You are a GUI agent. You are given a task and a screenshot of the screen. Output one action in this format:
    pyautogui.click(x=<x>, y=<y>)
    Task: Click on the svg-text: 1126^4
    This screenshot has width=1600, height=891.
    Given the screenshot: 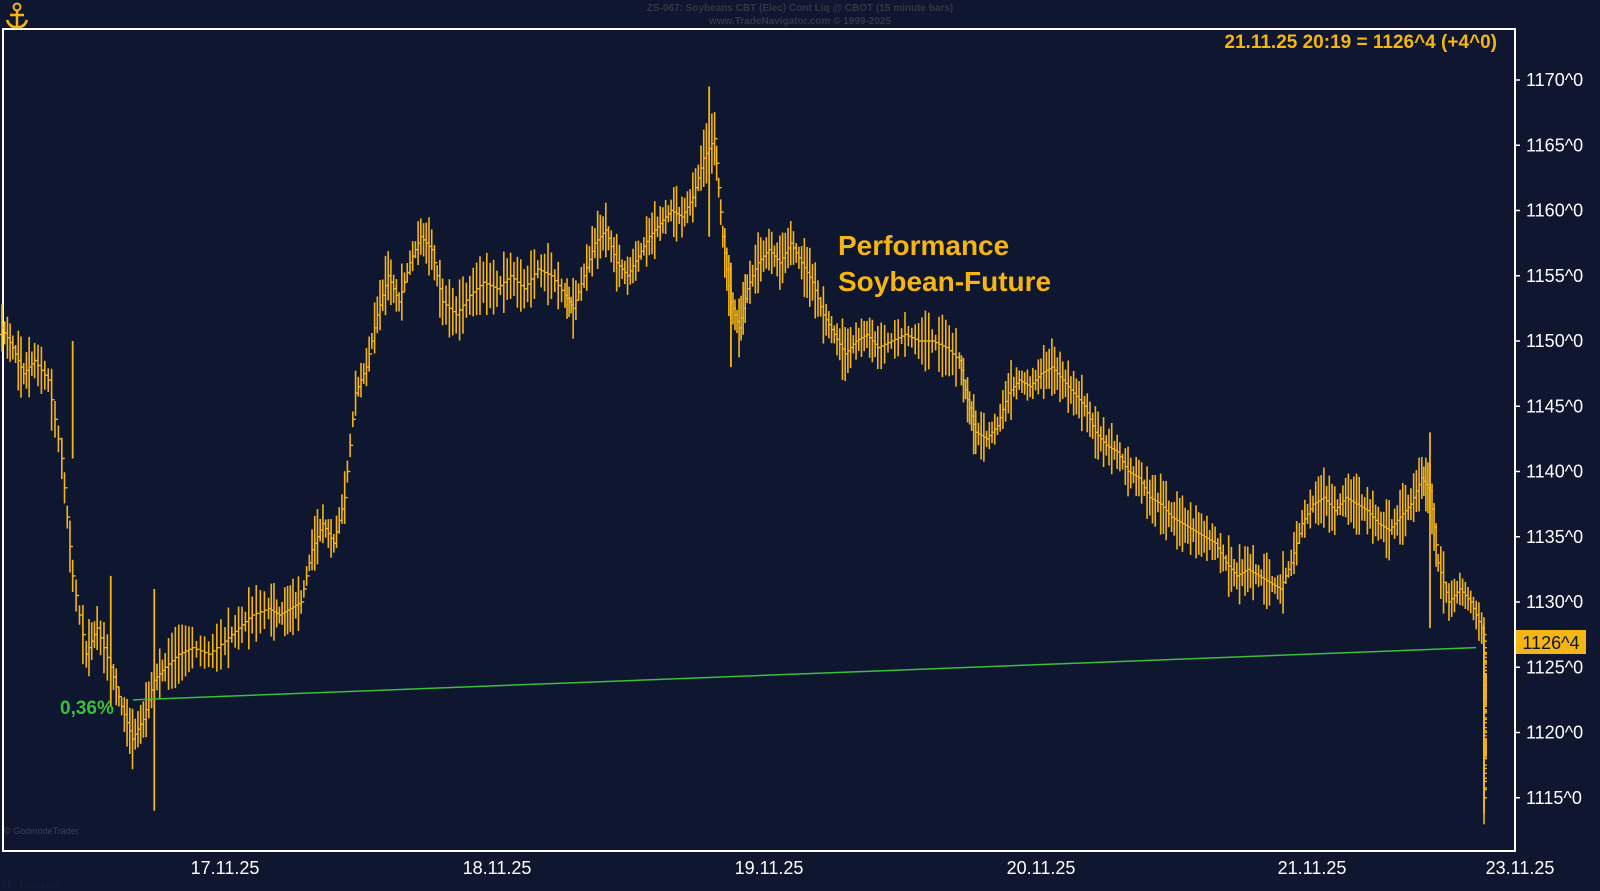 What is the action you would take?
    pyautogui.click(x=1550, y=643)
    